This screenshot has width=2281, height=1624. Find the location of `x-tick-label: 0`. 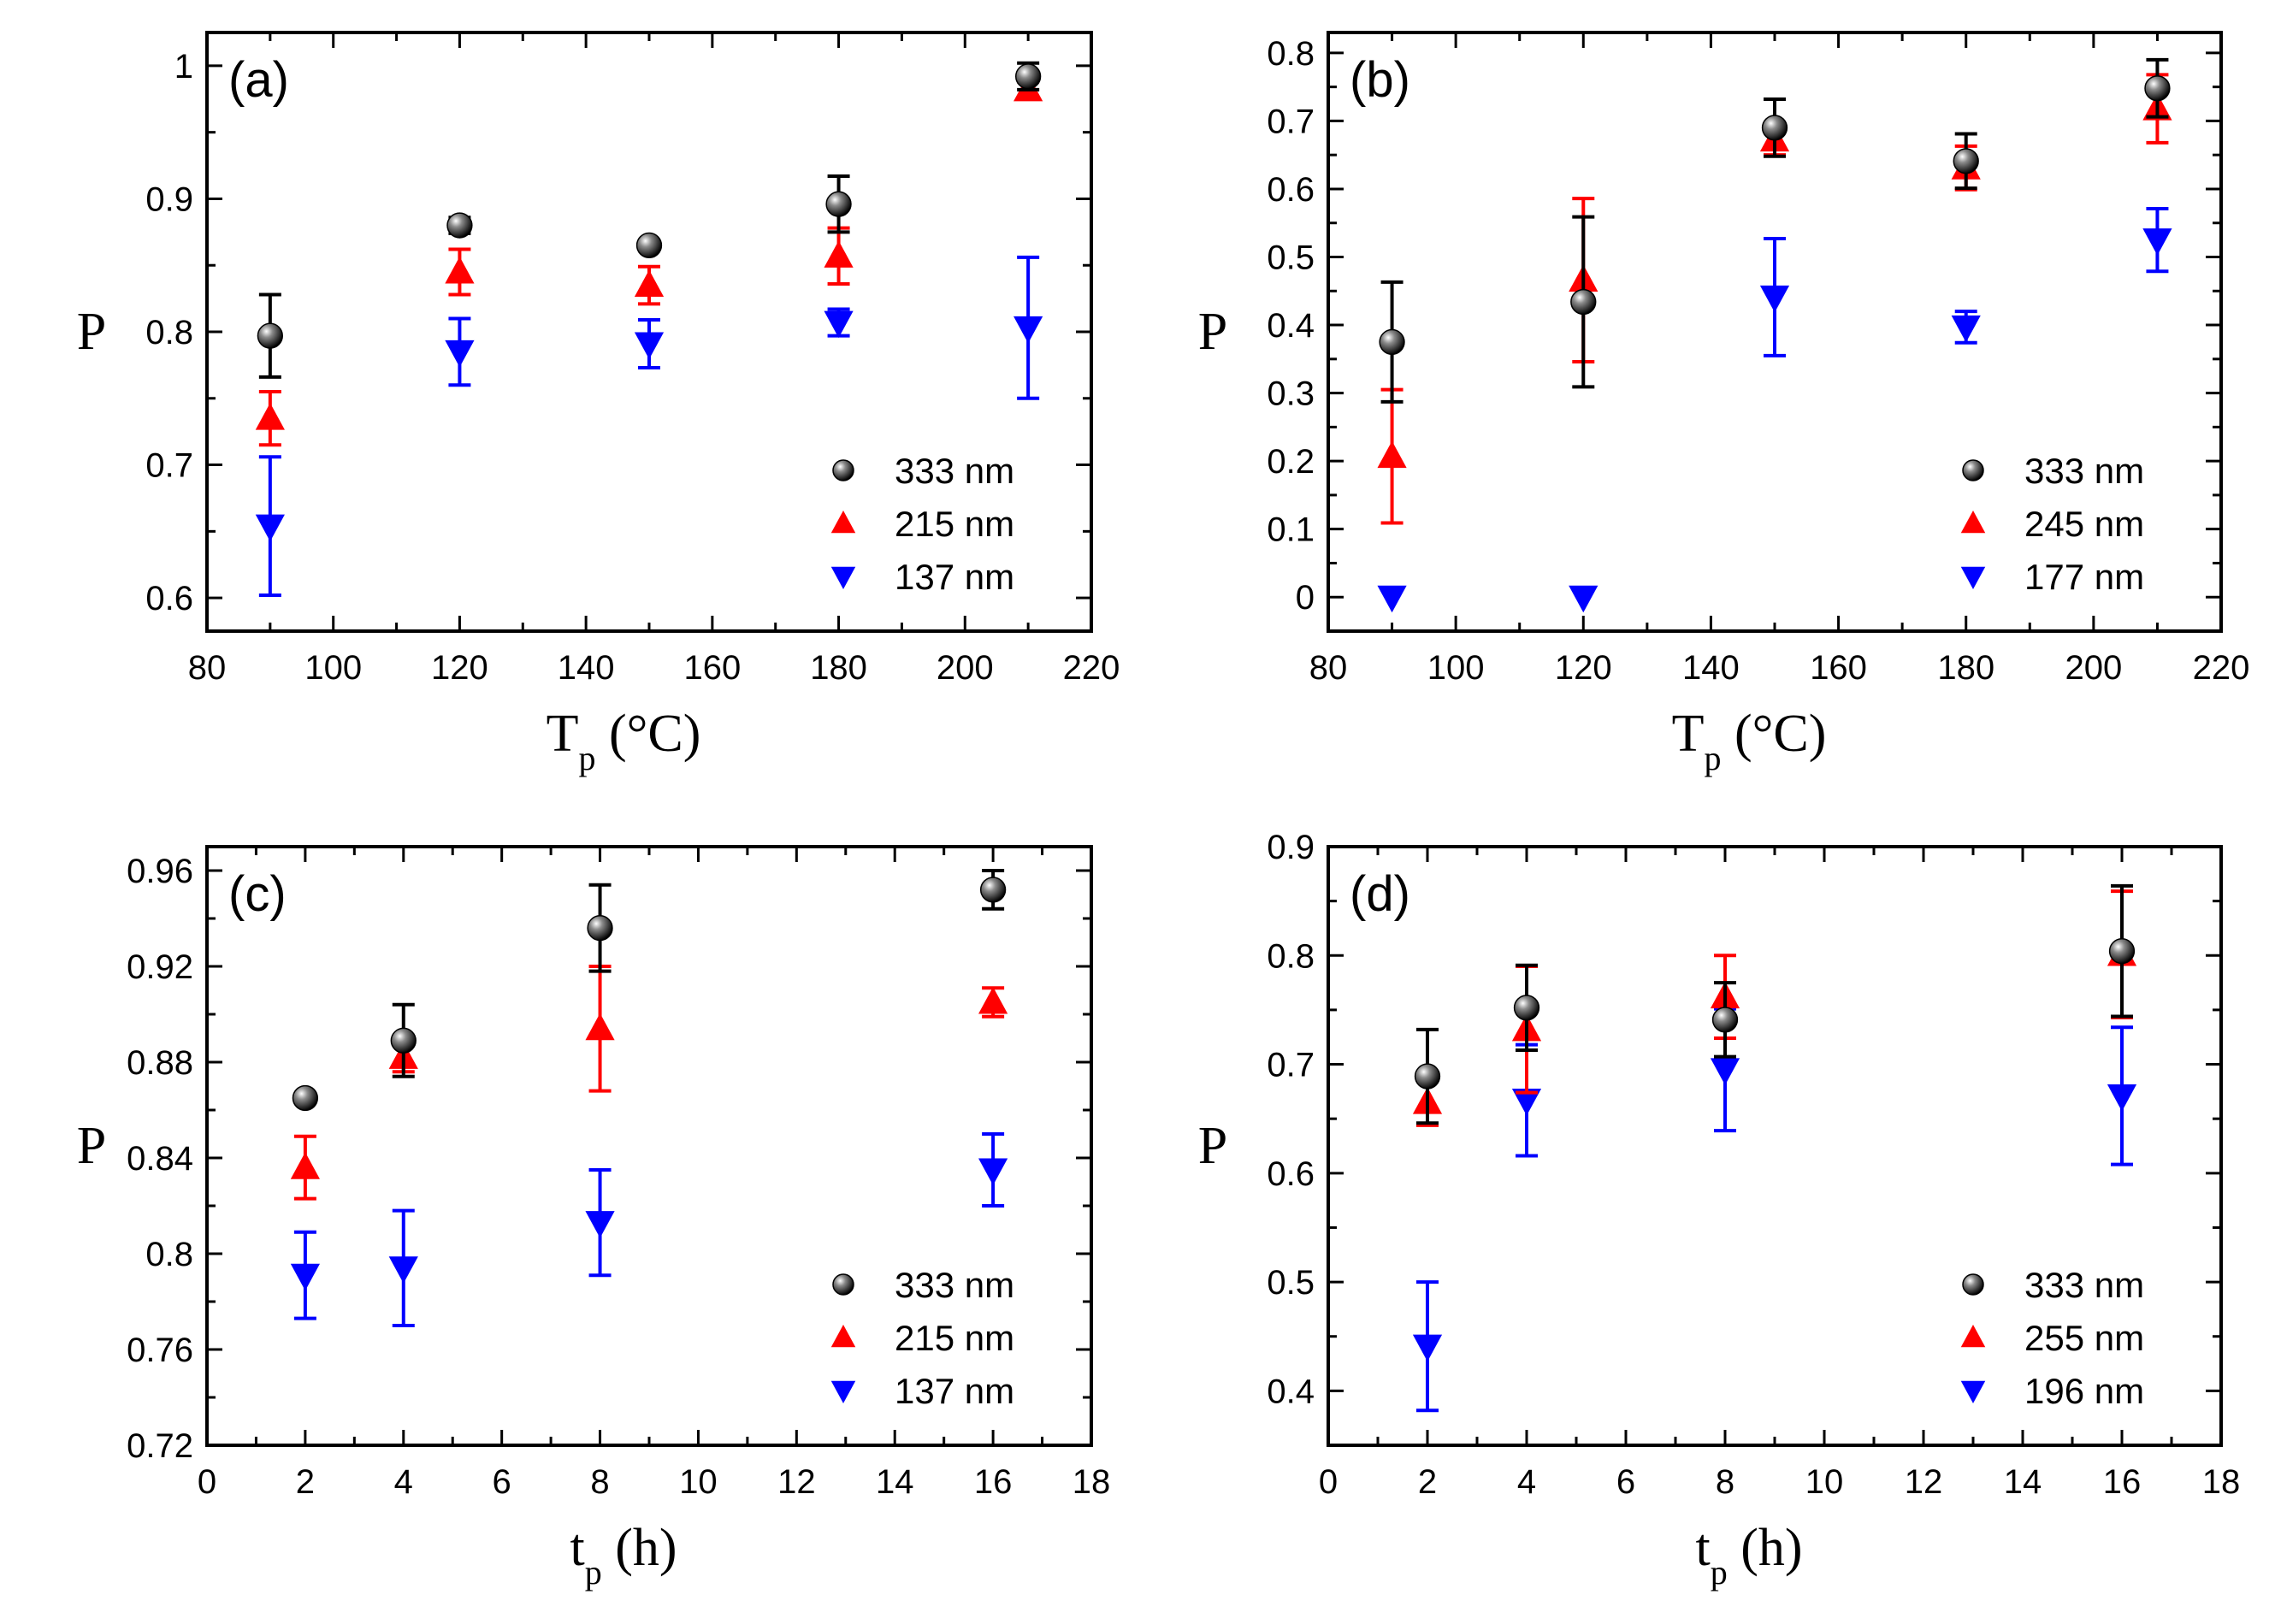

x-tick-label: 0 is located at coordinates (1329, 1482).